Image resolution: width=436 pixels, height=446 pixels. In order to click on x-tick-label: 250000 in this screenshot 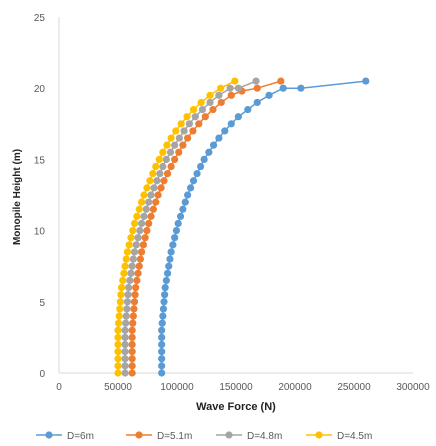, I will do `click(354, 387)`.